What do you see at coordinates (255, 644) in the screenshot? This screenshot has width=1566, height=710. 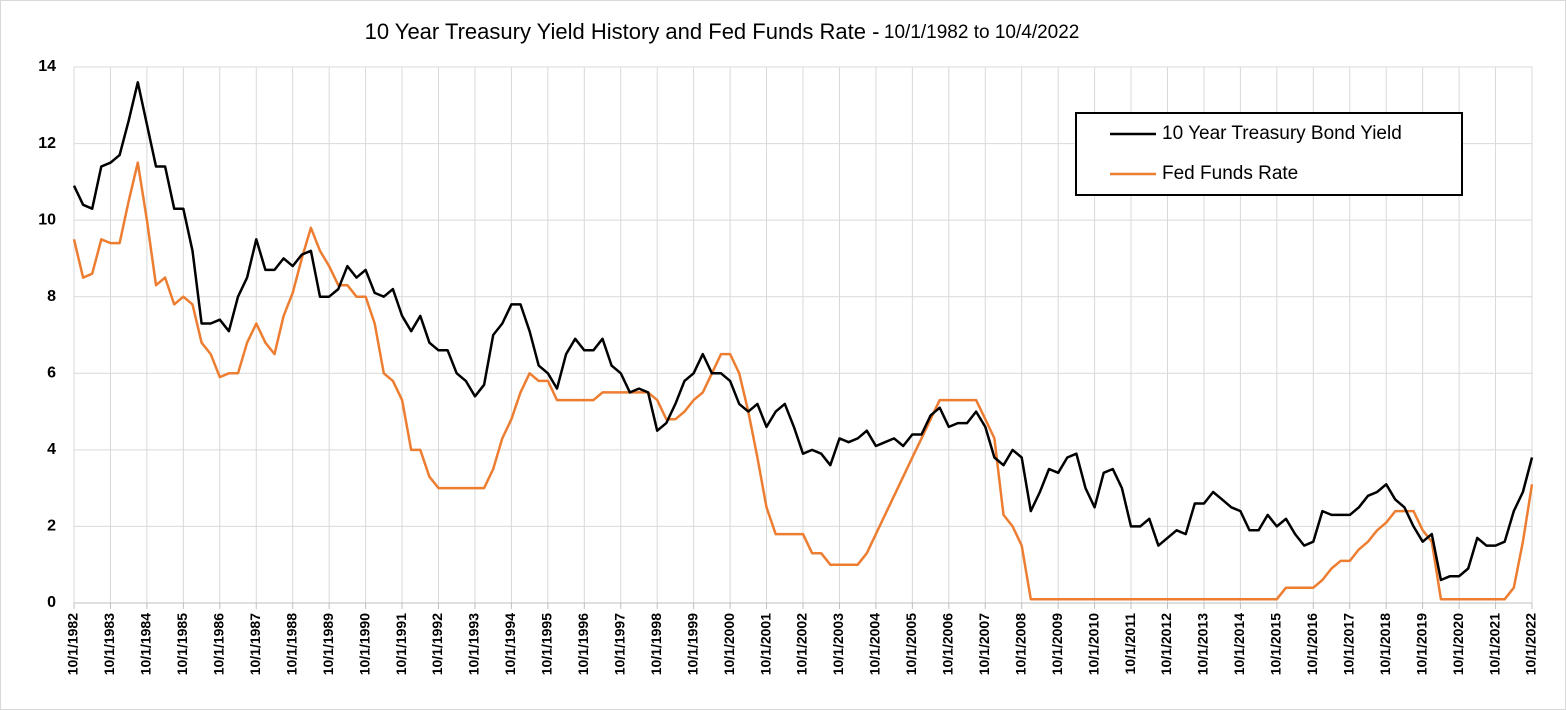 I see `x-tick-label: 10/1/1987` at bounding box center [255, 644].